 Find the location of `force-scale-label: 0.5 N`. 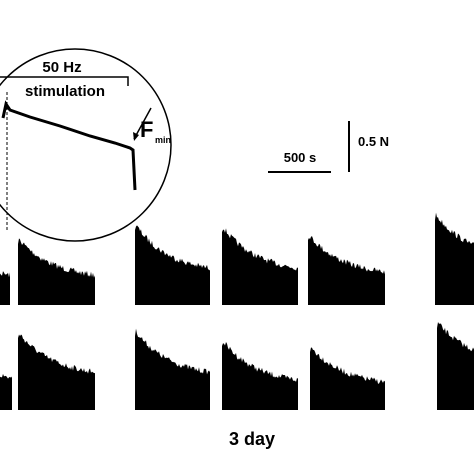

force-scale-label: 0.5 N is located at coordinates (373, 141).